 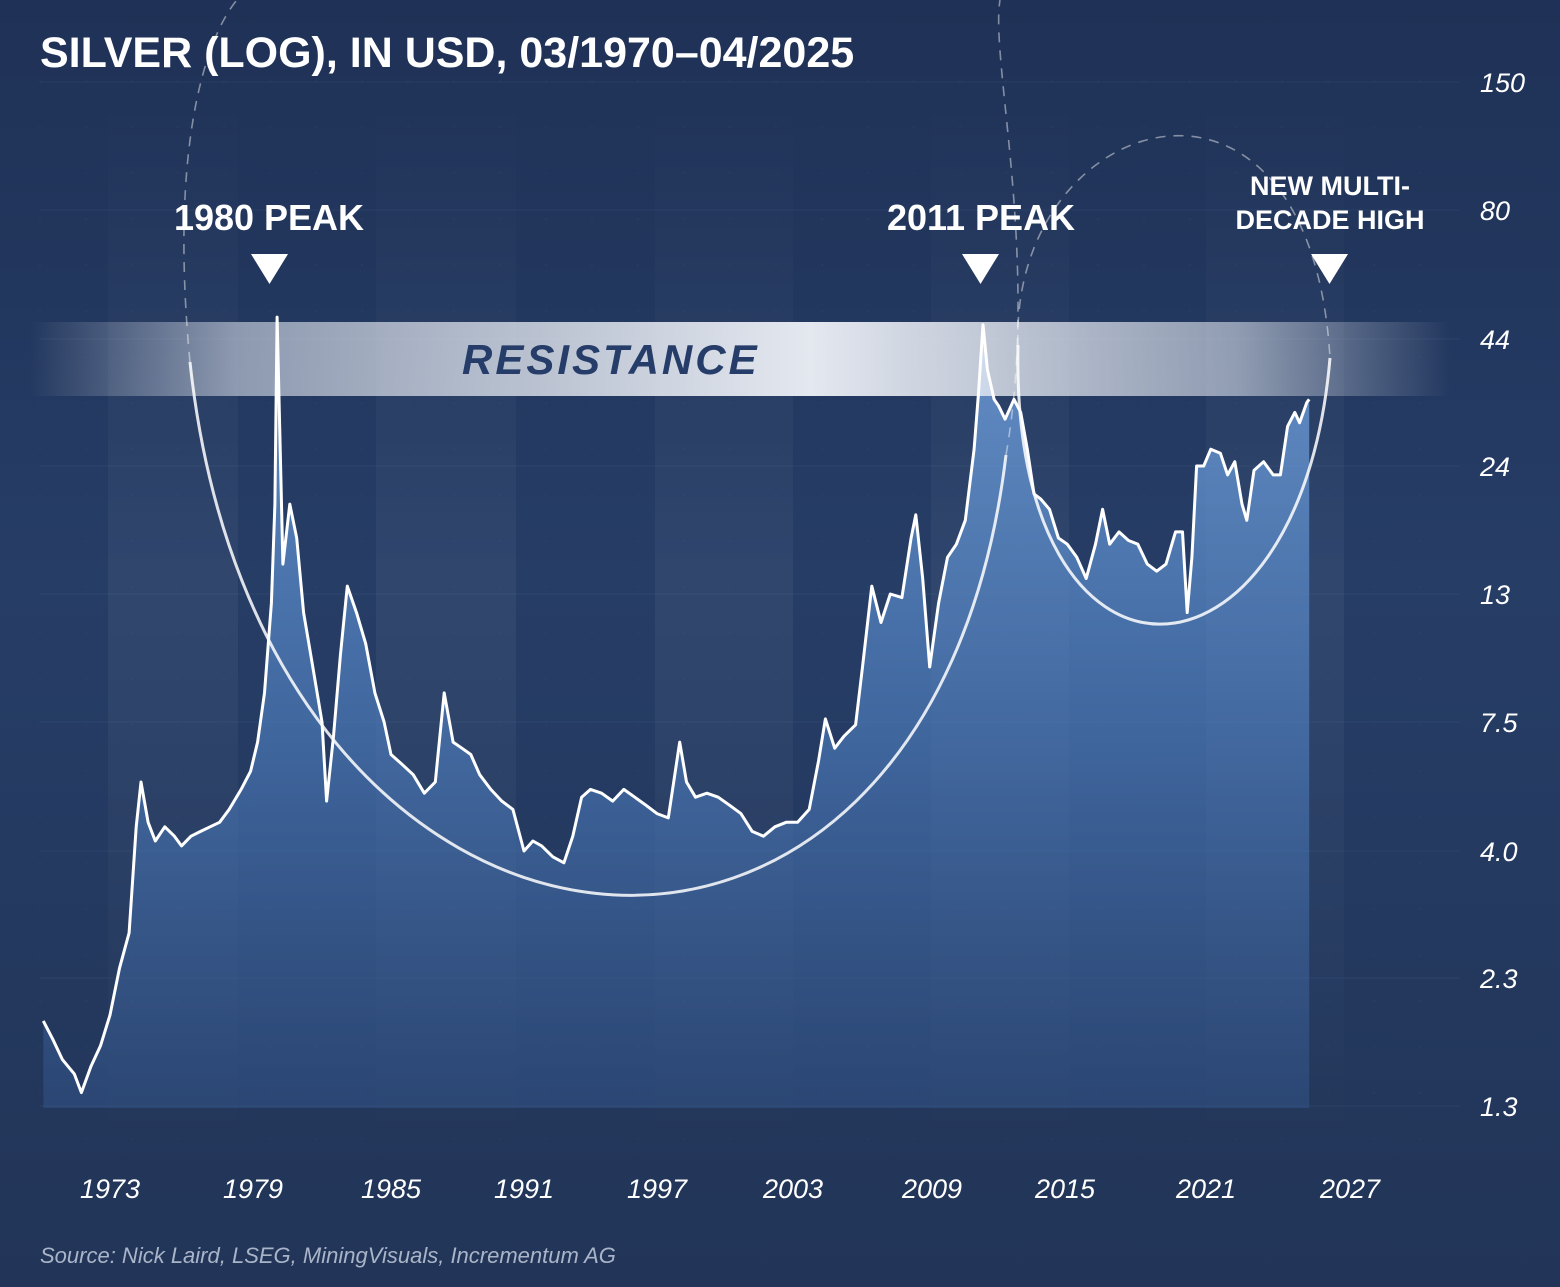 I want to click on y-tick-label: 7.5, so click(x=1499, y=723).